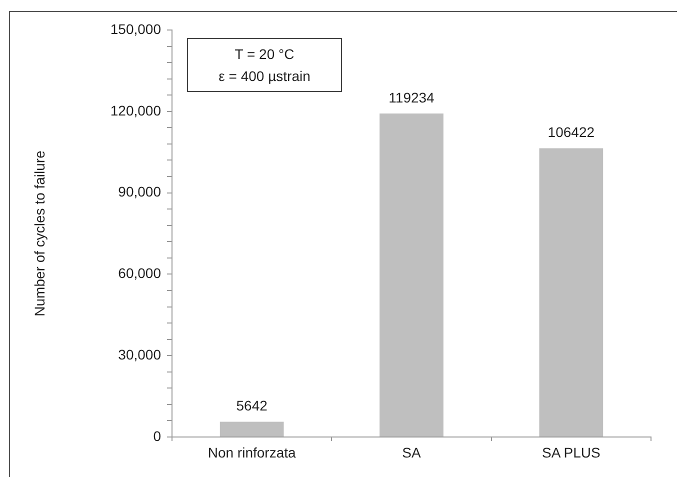 This screenshot has width=678, height=477. What do you see at coordinates (571, 452) in the screenshot?
I see `x-tick-label: SA PLUS` at bounding box center [571, 452].